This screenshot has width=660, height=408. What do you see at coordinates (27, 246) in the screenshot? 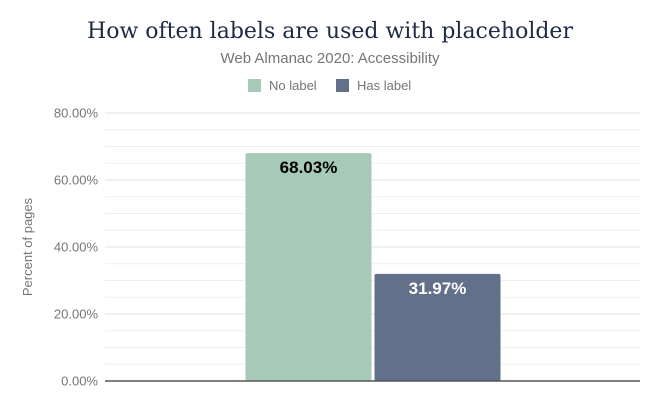
I see `y-axis-label: Percent of pages` at bounding box center [27, 246].